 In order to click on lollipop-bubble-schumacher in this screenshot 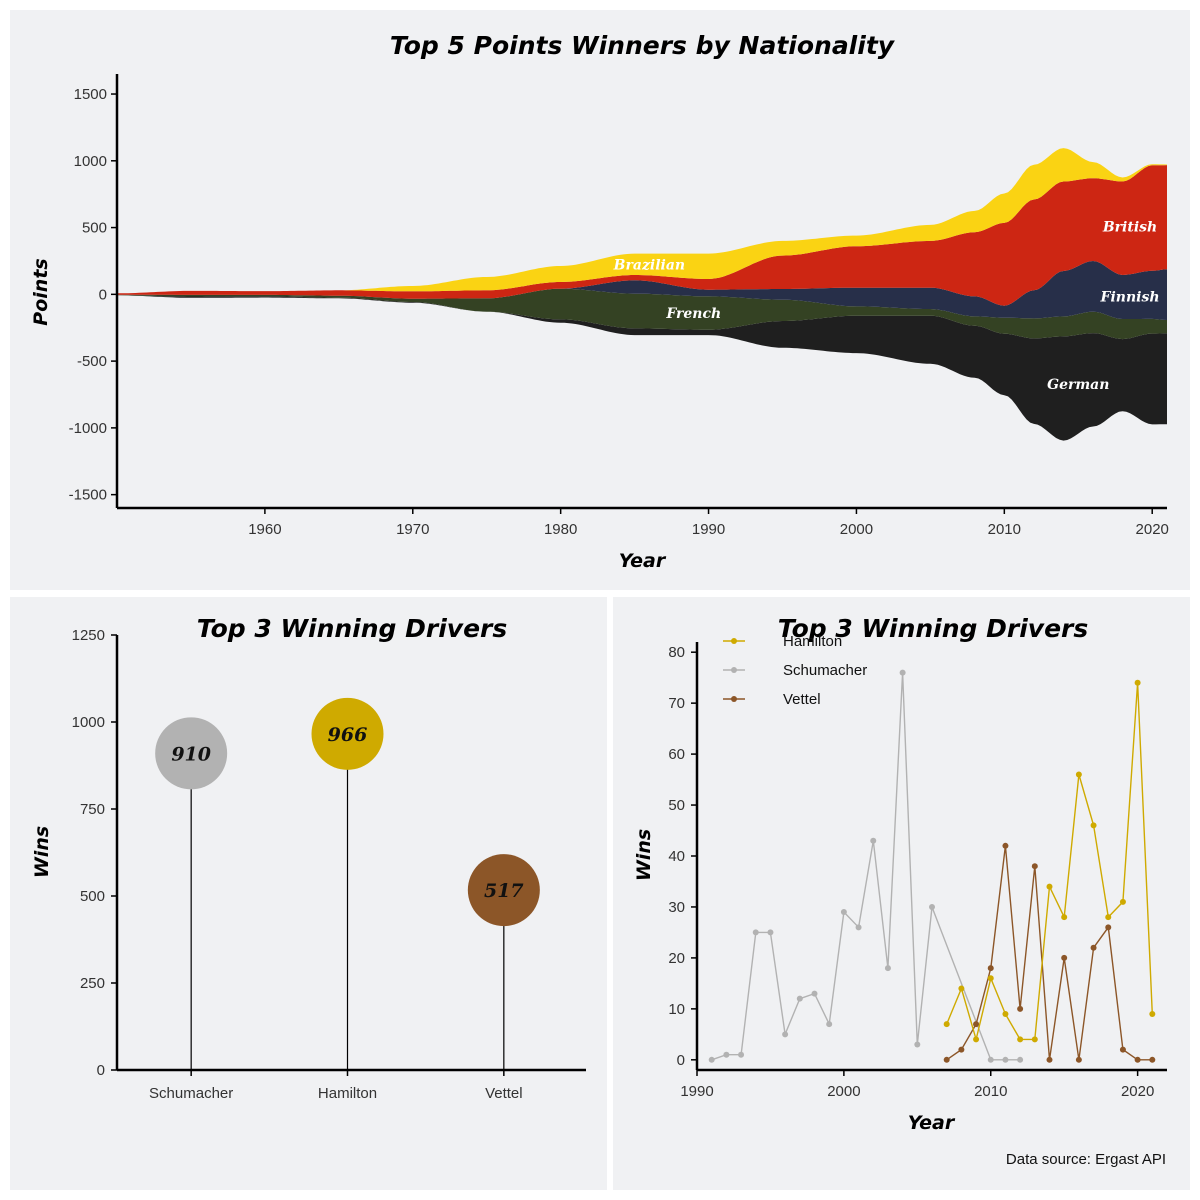, I will do `click(191, 753)`.